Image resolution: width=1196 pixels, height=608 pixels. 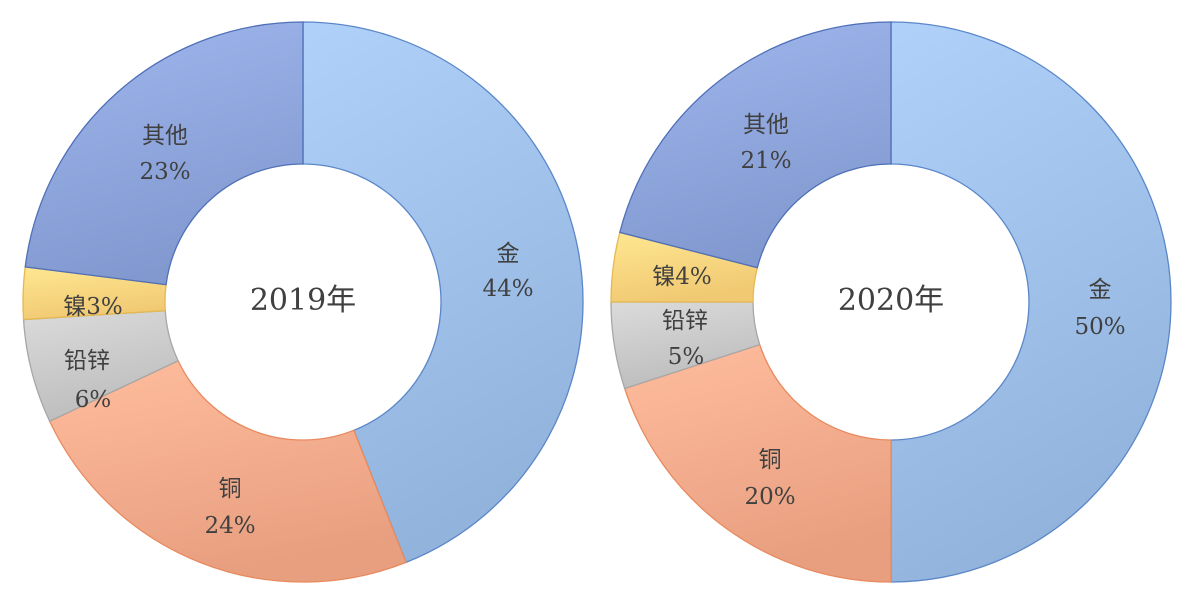 I want to click on slice-name-1-4: 其他, so click(x=766, y=125).